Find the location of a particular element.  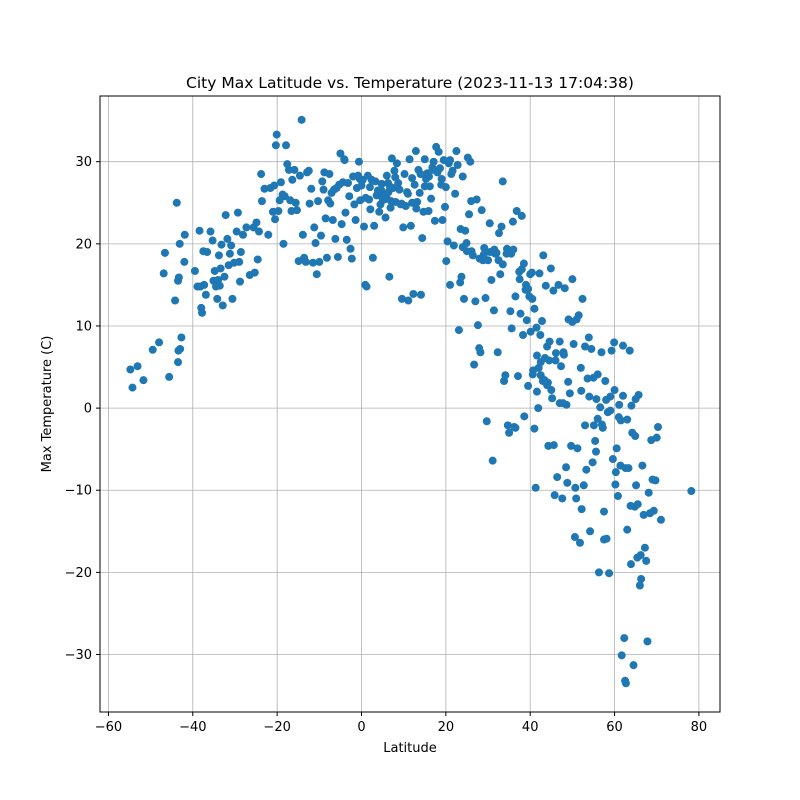

x-tick-label: −20 is located at coordinates (276, 727).